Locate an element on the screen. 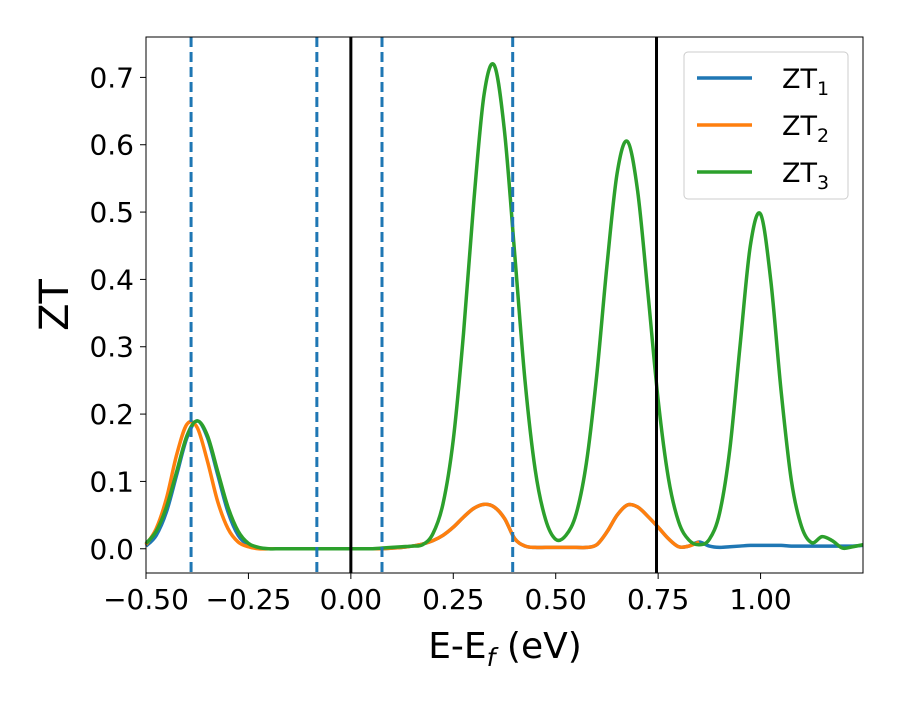 This screenshot has width=900, height=705. legend-label-zt1: ZT1 is located at coordinates (805, 82).